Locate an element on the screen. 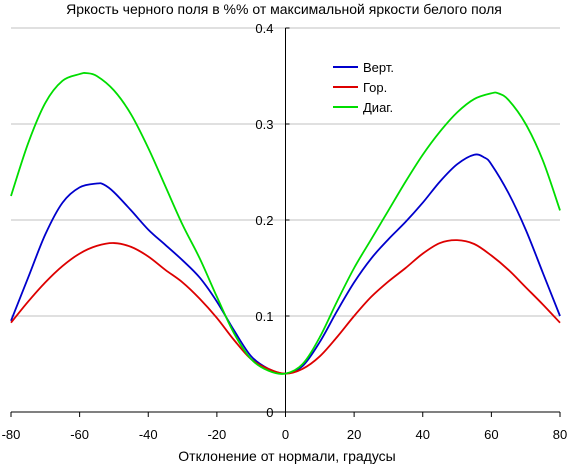  x-tick-label: -40 is located at coordinates (148, 434).